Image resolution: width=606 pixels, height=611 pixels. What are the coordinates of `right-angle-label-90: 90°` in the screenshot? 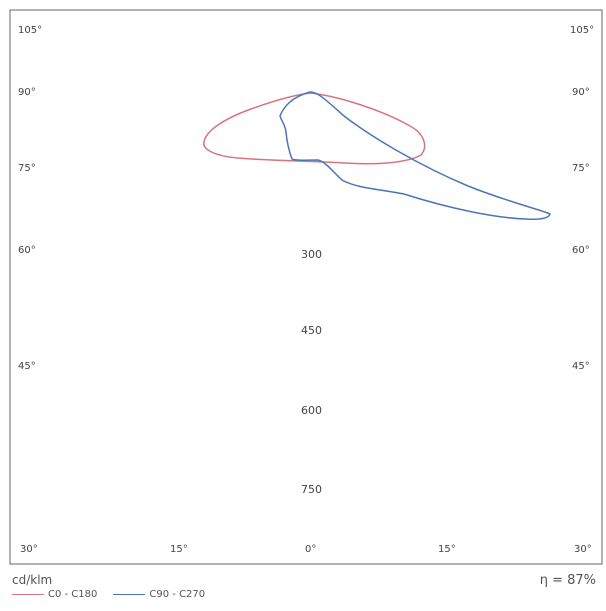 It's located at (581, 92).